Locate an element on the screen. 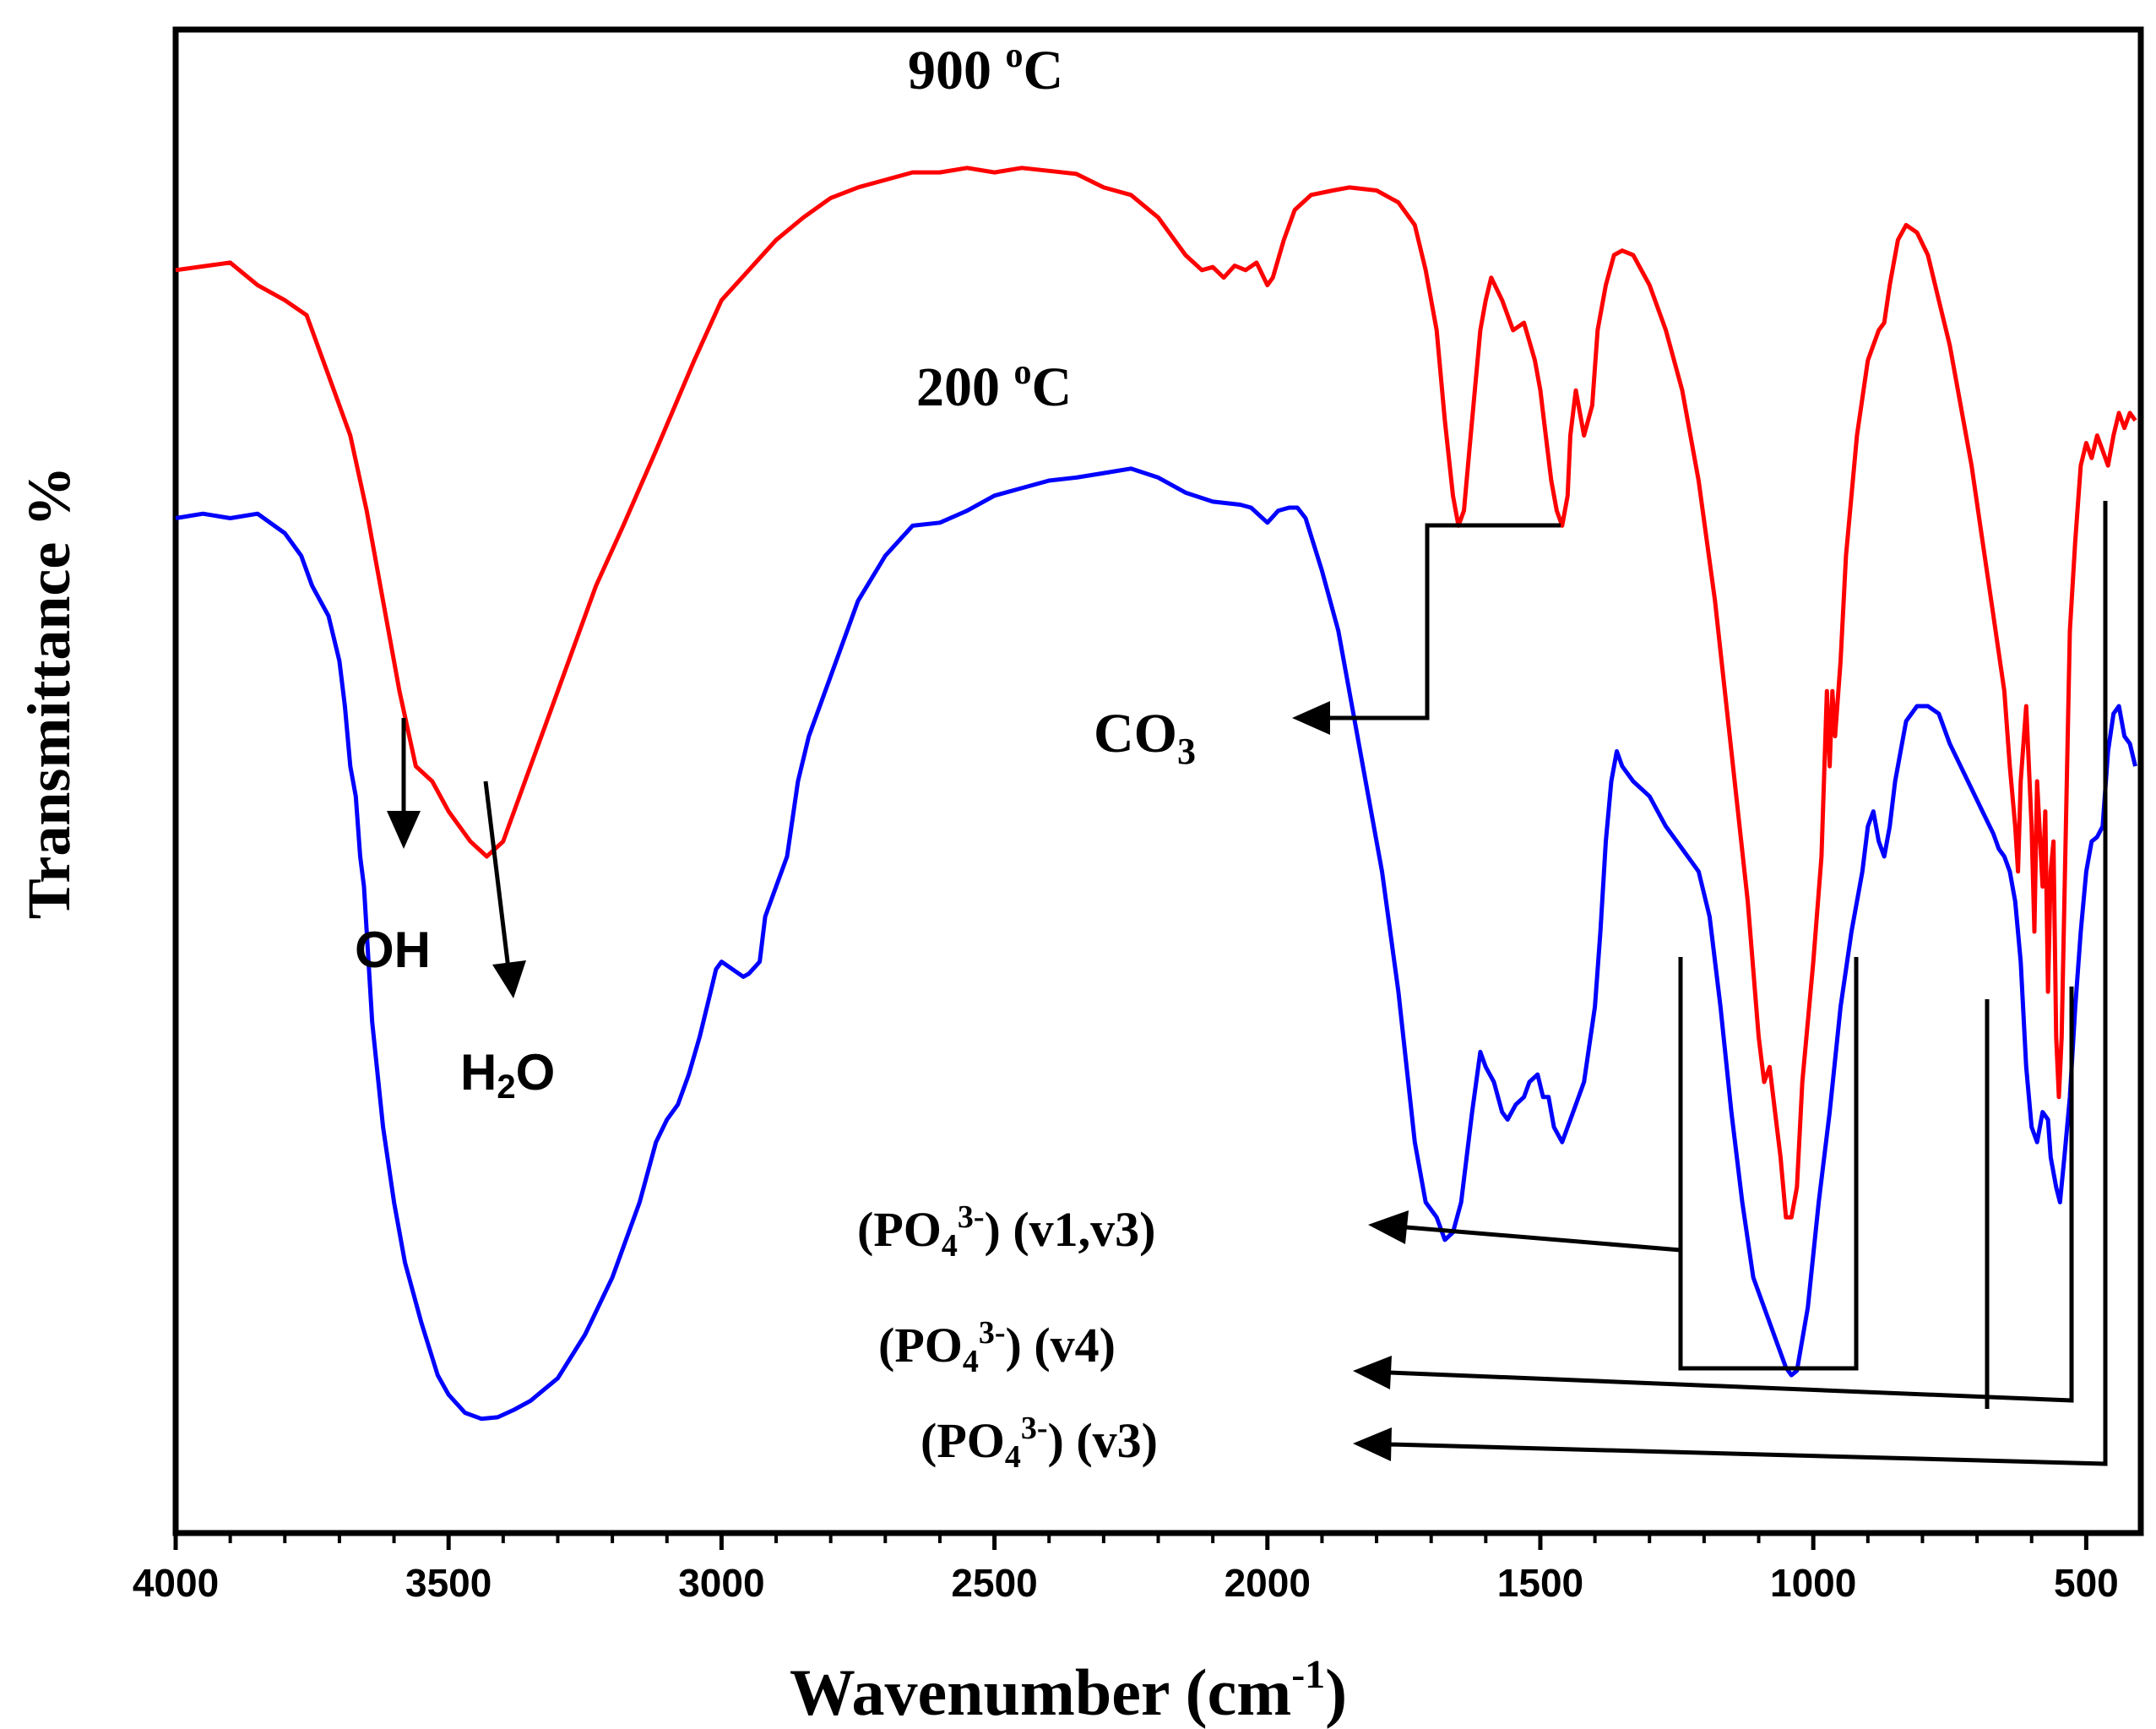 Image resolution: width=2156 pixels, height=1729 pixels. oh-label: OH is located at coordinates (393, 950).